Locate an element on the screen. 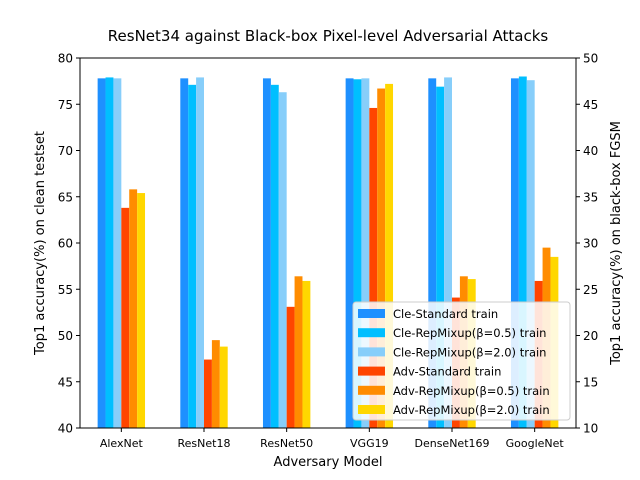 This screenshot has width=640, height=480. left-tick-label: 75 is located at coordinates (65, 105).